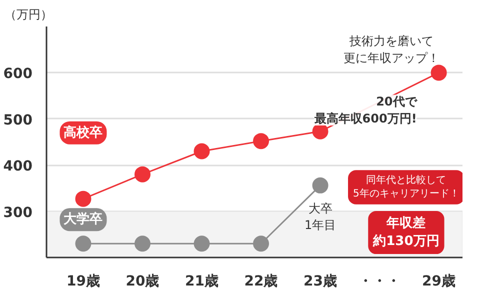 The width and height of the screenshot is (500, 294). Describe the element at coordinates (18, 120) in the screenshot. I see `y-tick-label: 500` at that location.